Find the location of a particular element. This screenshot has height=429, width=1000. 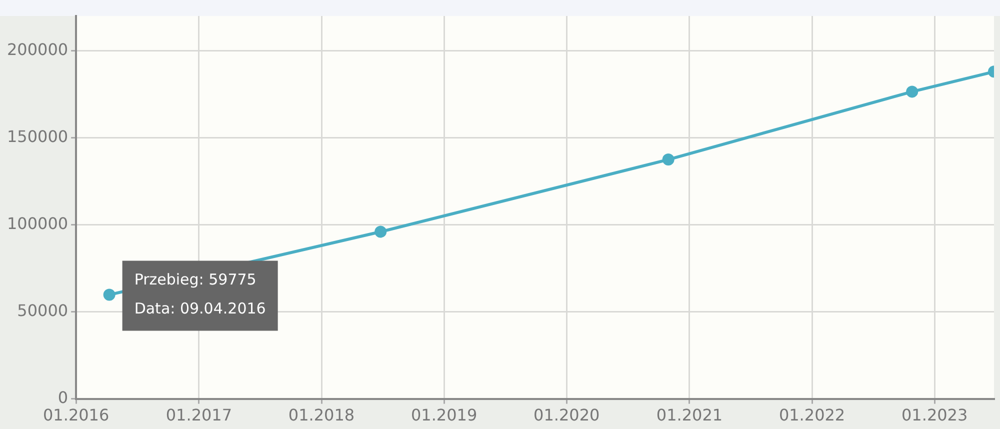

x-tick-label: 01.2017 is located at coordinates (199, 415).